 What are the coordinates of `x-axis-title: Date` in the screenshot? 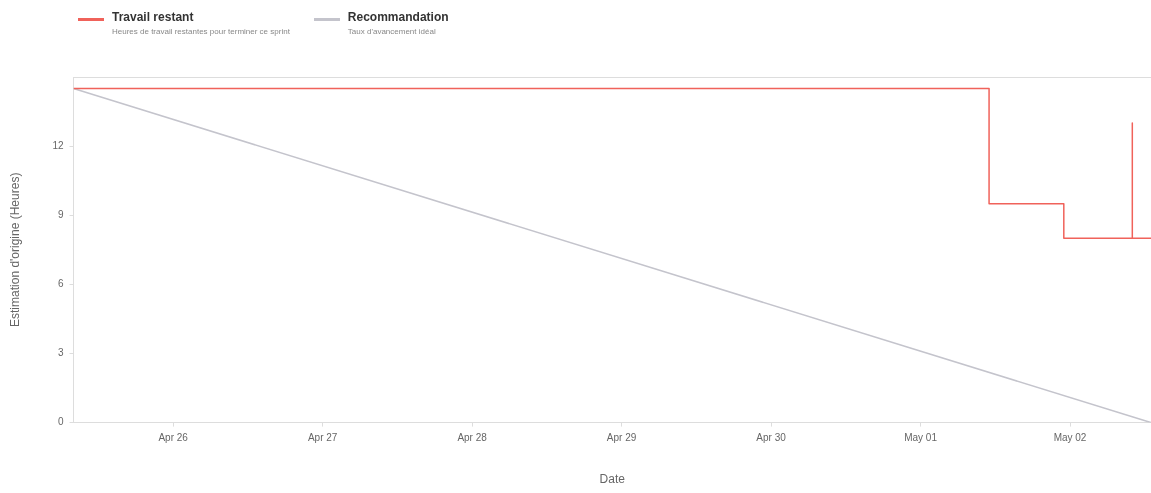 It's located at (612, 479).